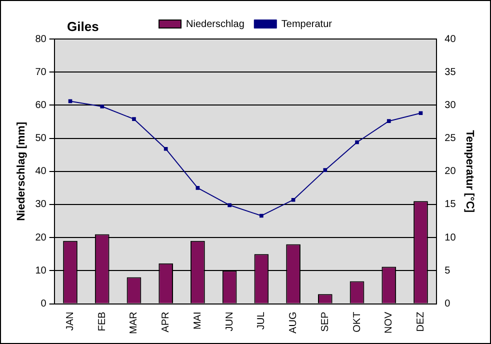 The image size is (491, 344). I want to click on x-tick-label: DEZ, so click(420, 322).